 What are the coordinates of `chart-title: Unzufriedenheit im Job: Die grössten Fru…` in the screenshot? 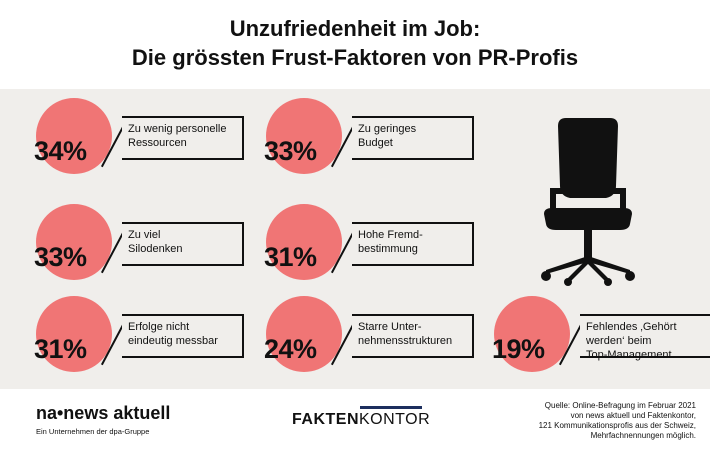 It's located at (355, 43).